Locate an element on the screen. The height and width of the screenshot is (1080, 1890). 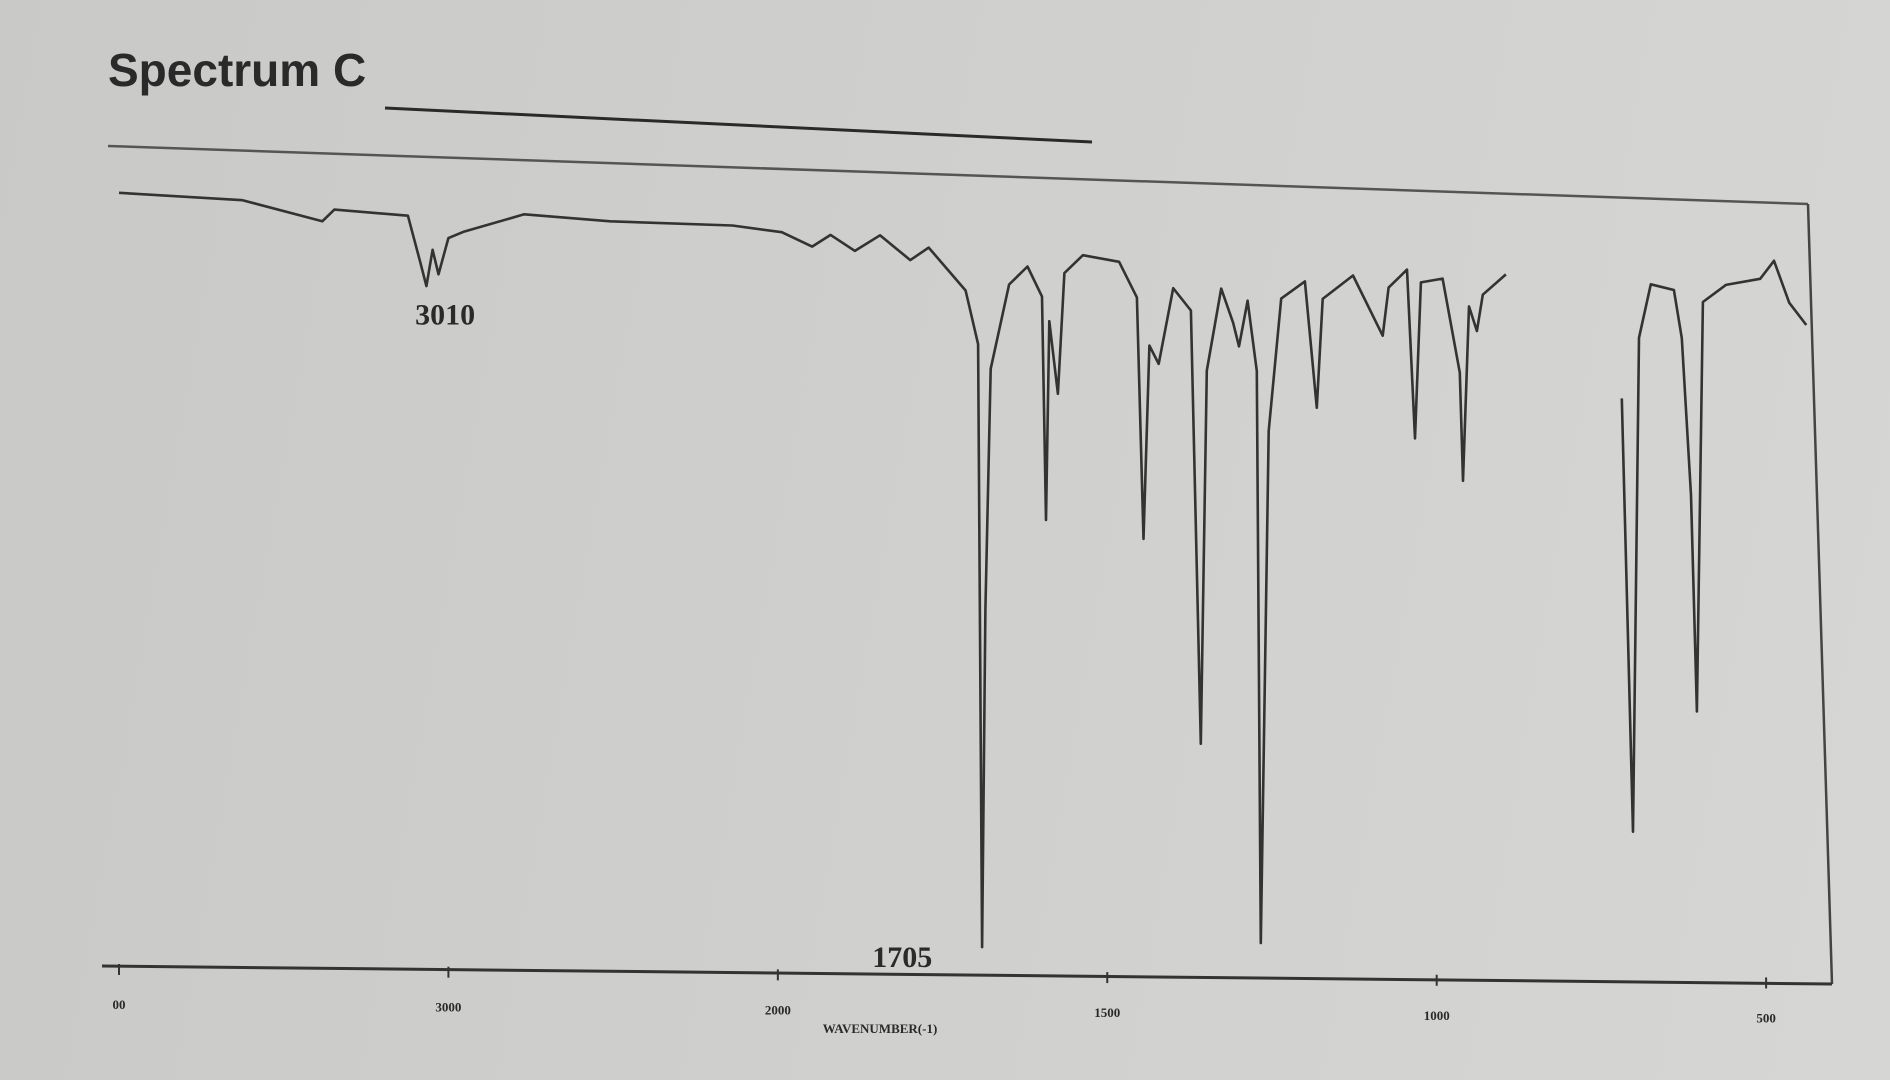
x-axis-label: WAVENUMBER(-1) is located at coordinates (880, 1028).